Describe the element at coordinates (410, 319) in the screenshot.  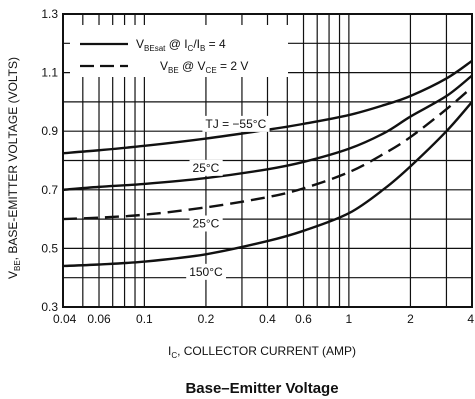
I see `x-tick-label: 2` at that location.